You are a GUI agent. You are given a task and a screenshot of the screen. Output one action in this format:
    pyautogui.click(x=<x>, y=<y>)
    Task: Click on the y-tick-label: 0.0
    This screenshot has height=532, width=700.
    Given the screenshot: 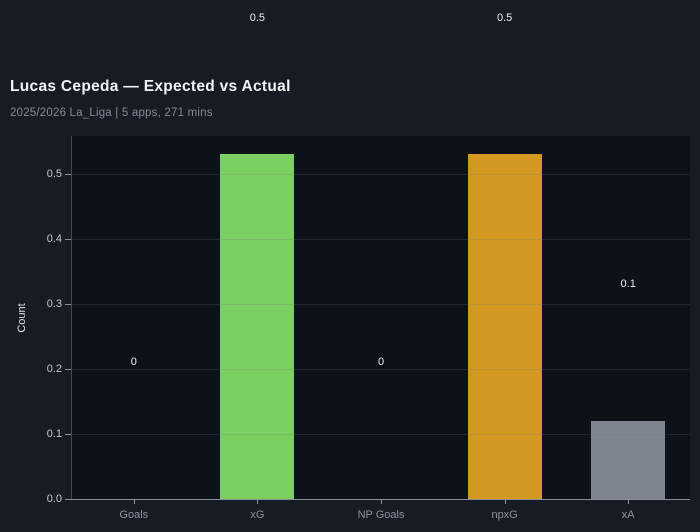 What is the action you would take?
    pyautogui.click(x=54, y=499)
    